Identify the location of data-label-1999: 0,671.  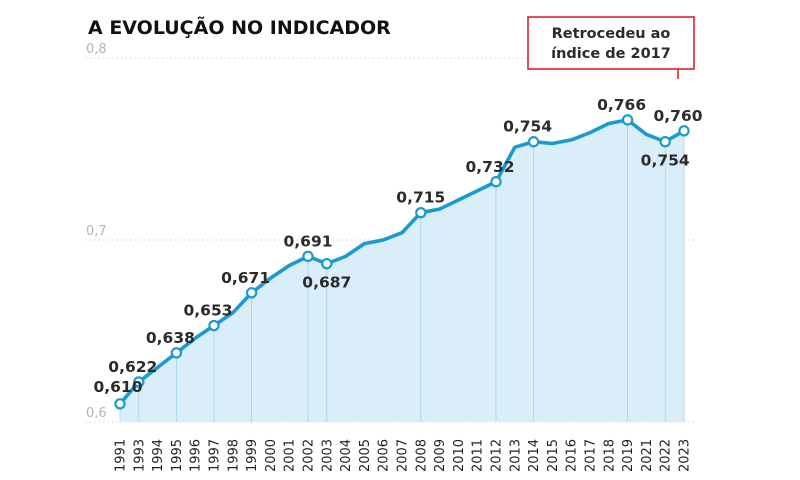
(245, 278).